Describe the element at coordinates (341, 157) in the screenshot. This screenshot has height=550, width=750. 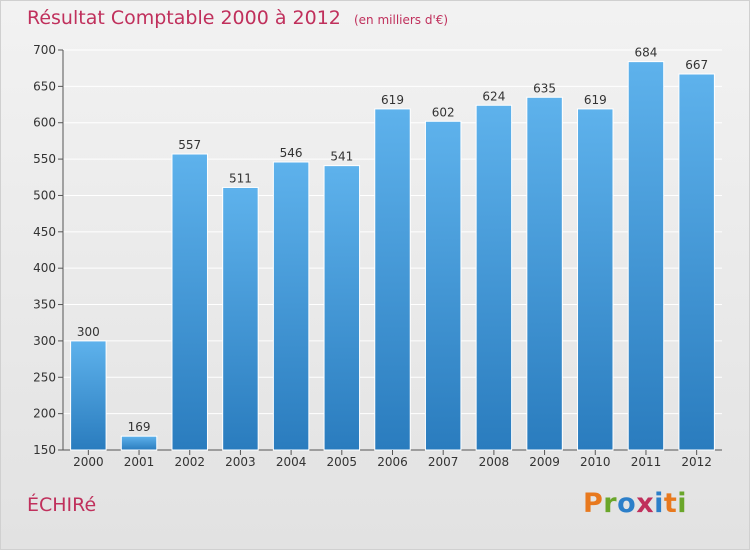
I see `data-label: 541` at that location.